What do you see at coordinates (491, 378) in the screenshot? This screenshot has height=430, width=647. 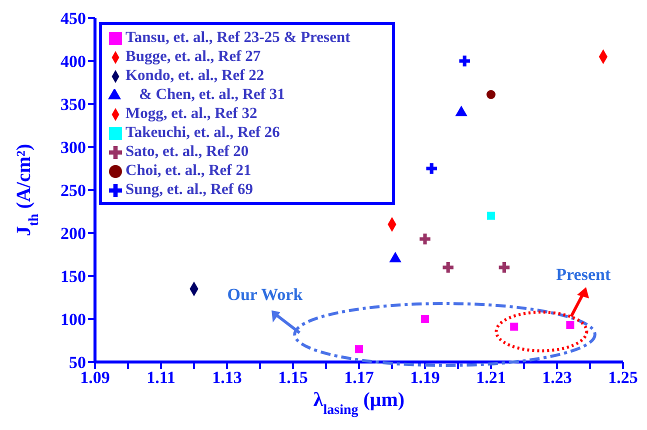 I see `x-tick-label: 1.21` at bounding box center [491, 378].